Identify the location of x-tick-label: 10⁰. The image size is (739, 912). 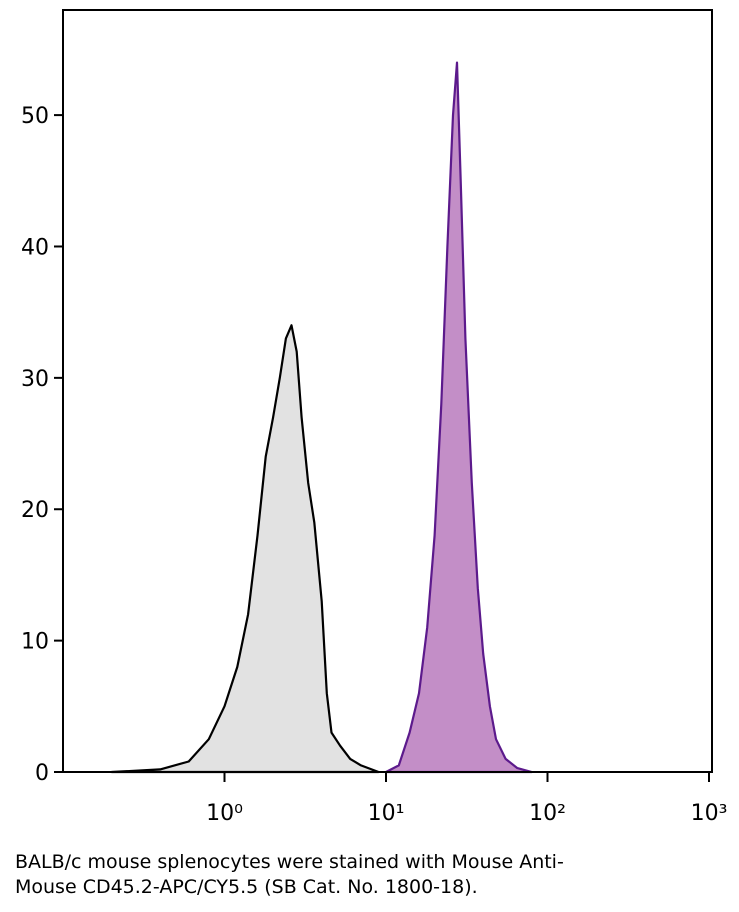
(224, 813).